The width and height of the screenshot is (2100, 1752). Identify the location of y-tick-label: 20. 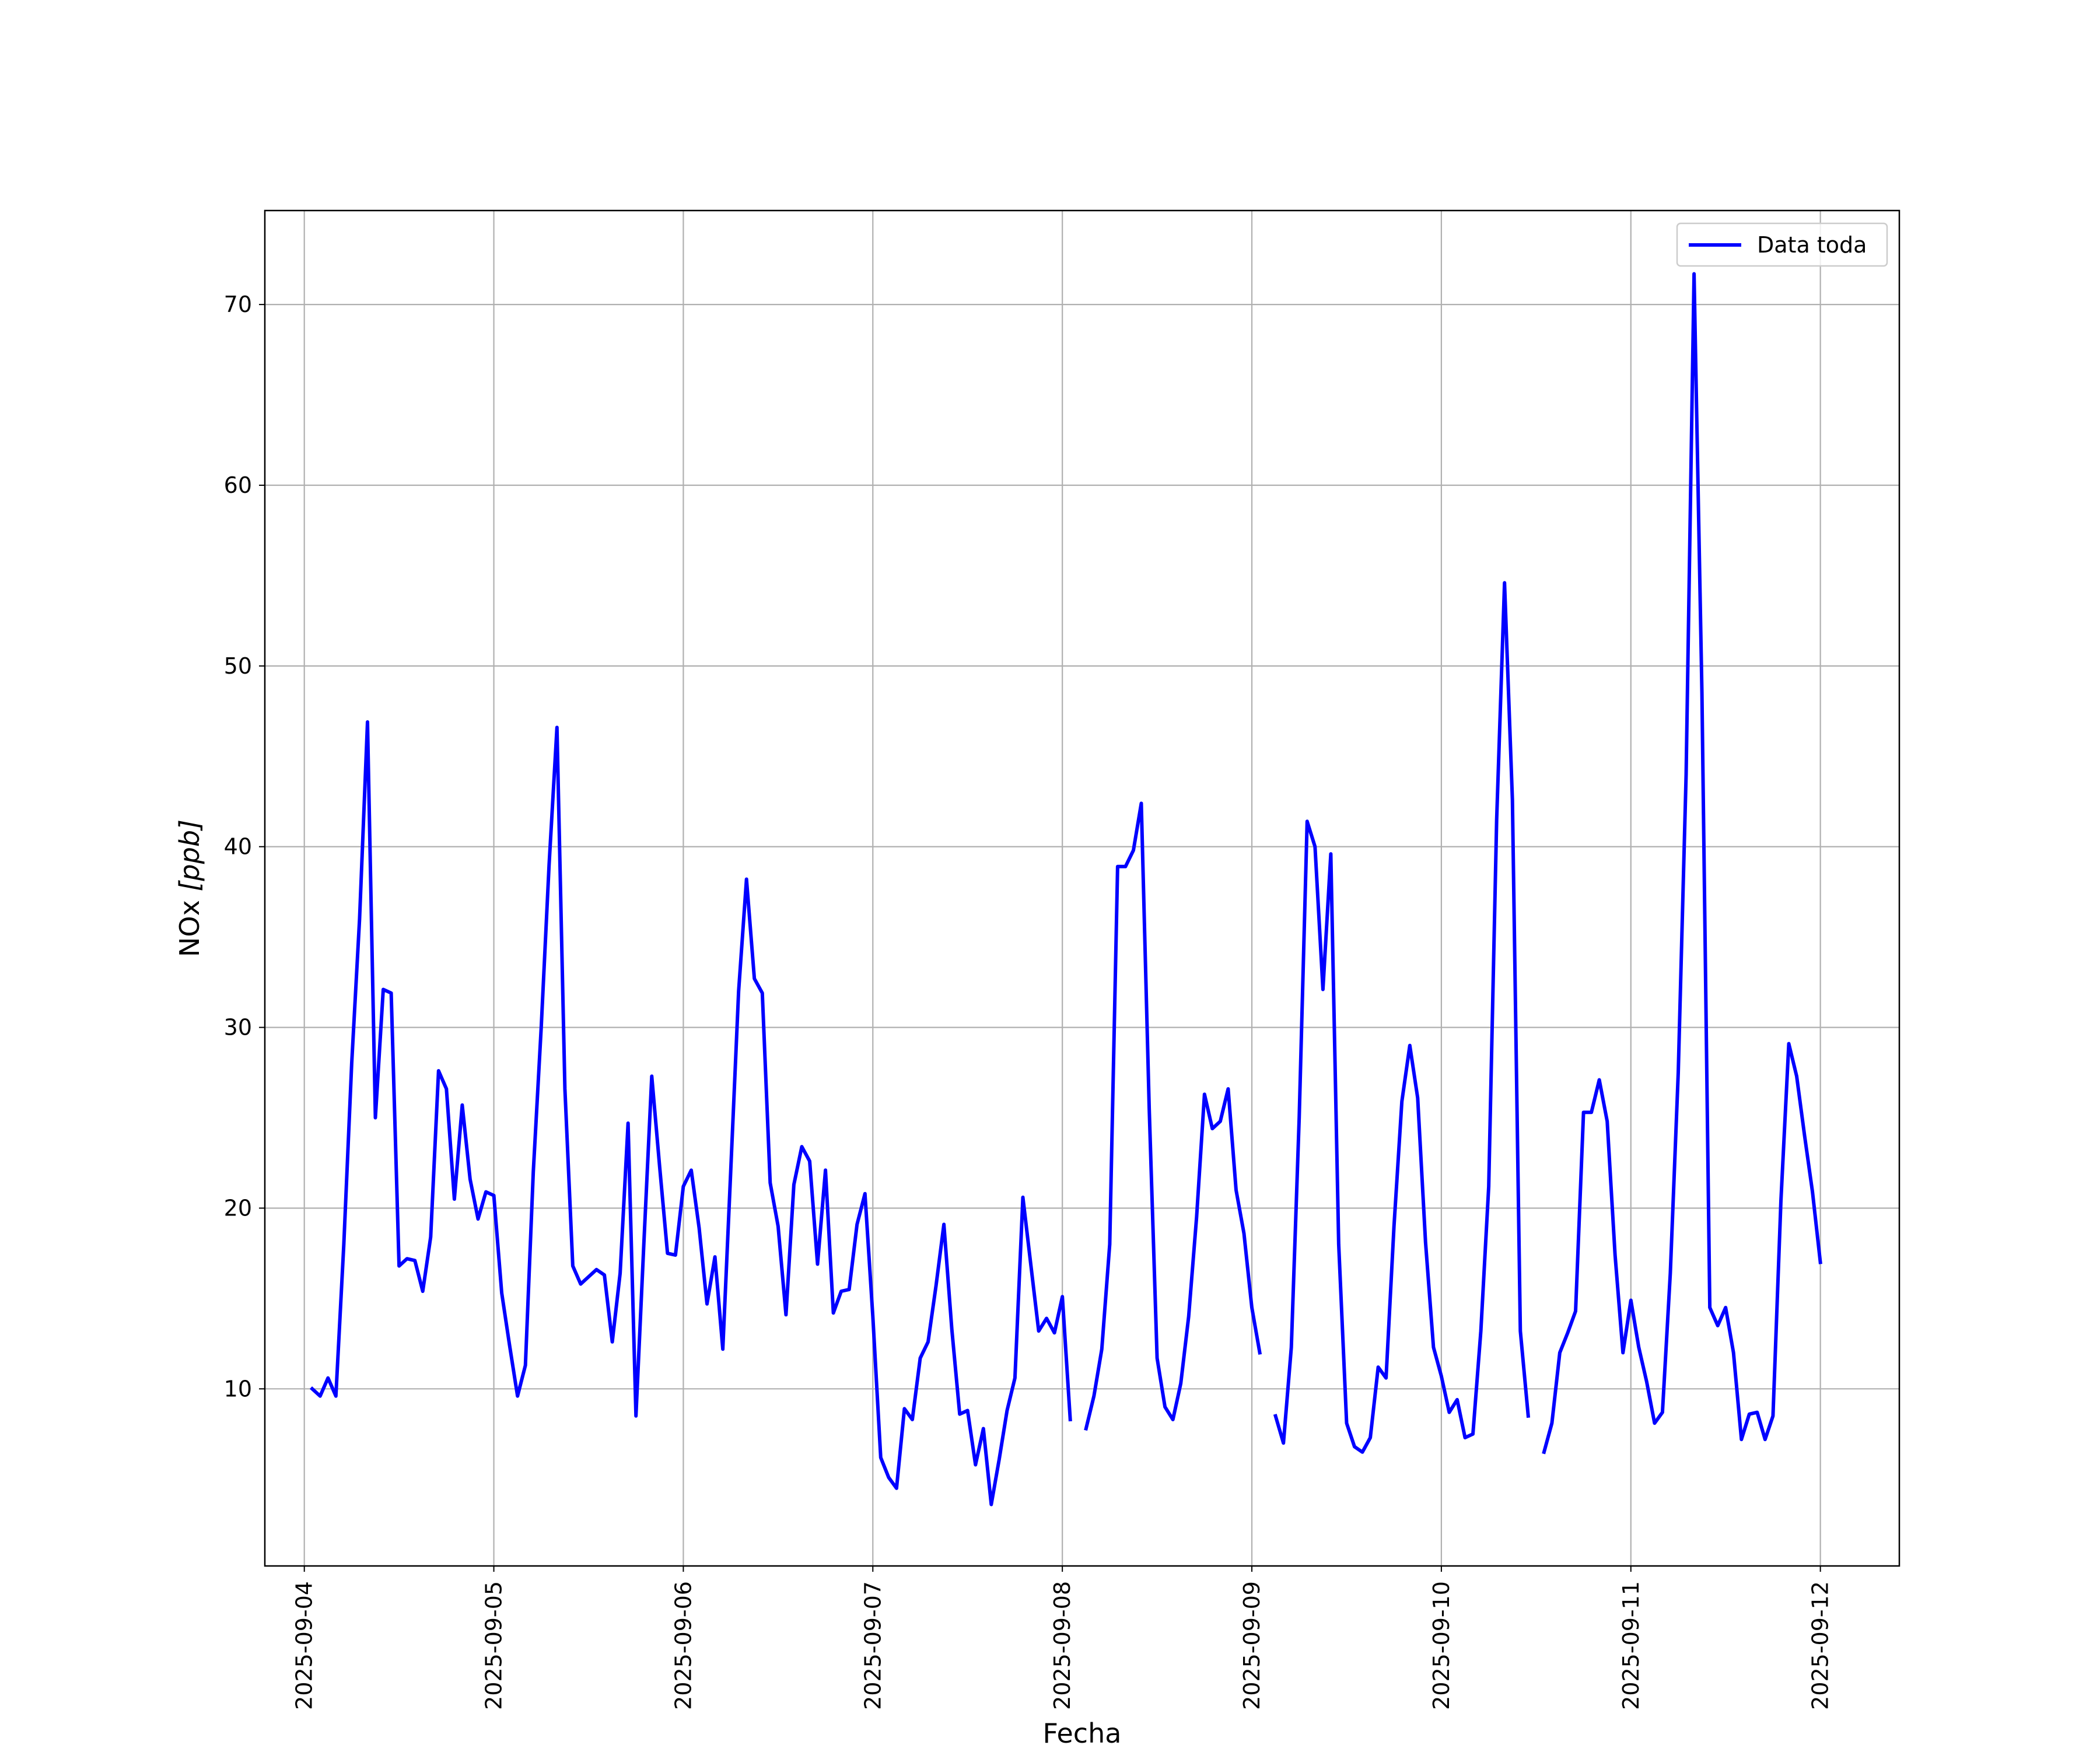
(238, 1208).